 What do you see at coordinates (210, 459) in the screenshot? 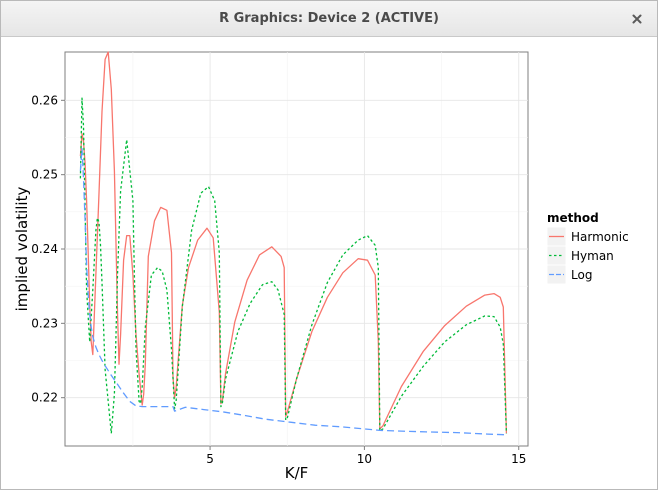
I see `x-tick-label: 5` at bounding box center [210, 459].